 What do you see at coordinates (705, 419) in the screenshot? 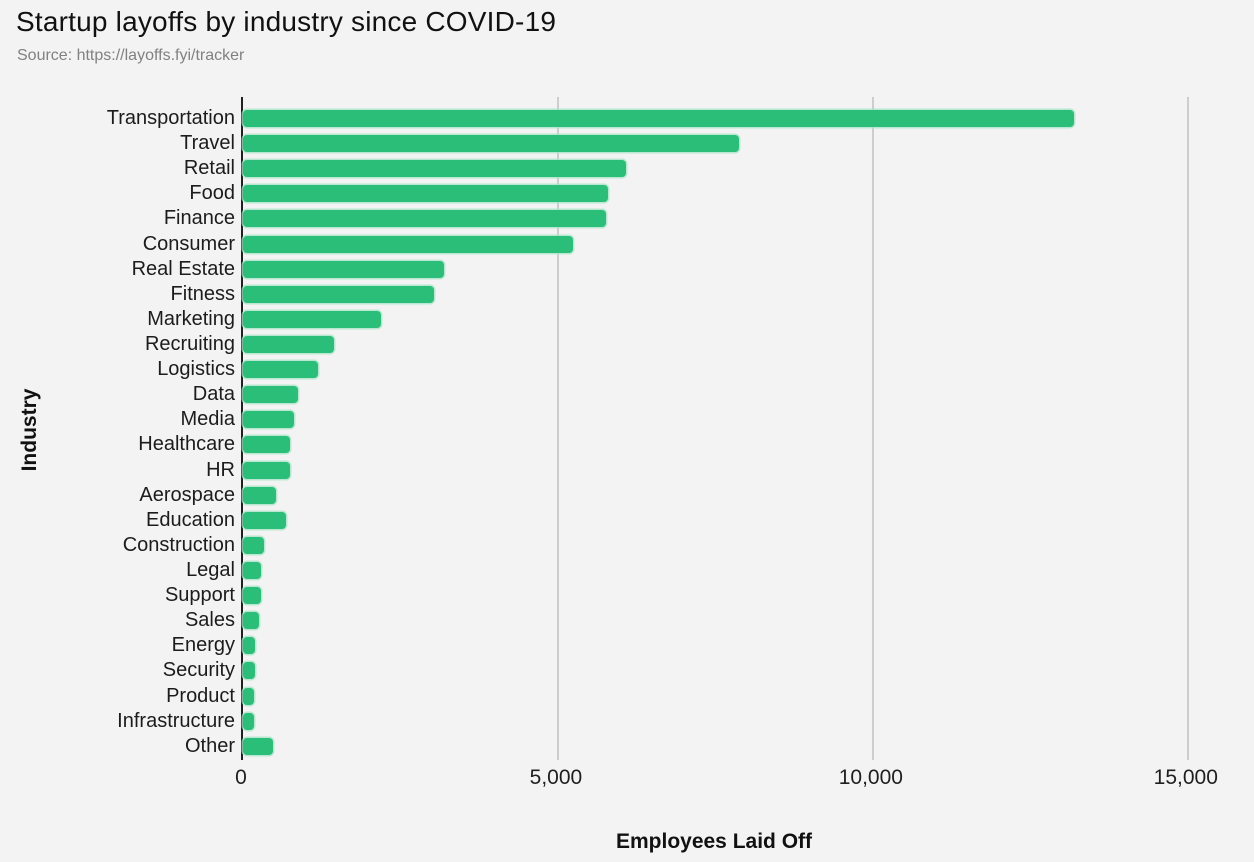
I see `bar-row: Media` at bounding box center [705, 419].